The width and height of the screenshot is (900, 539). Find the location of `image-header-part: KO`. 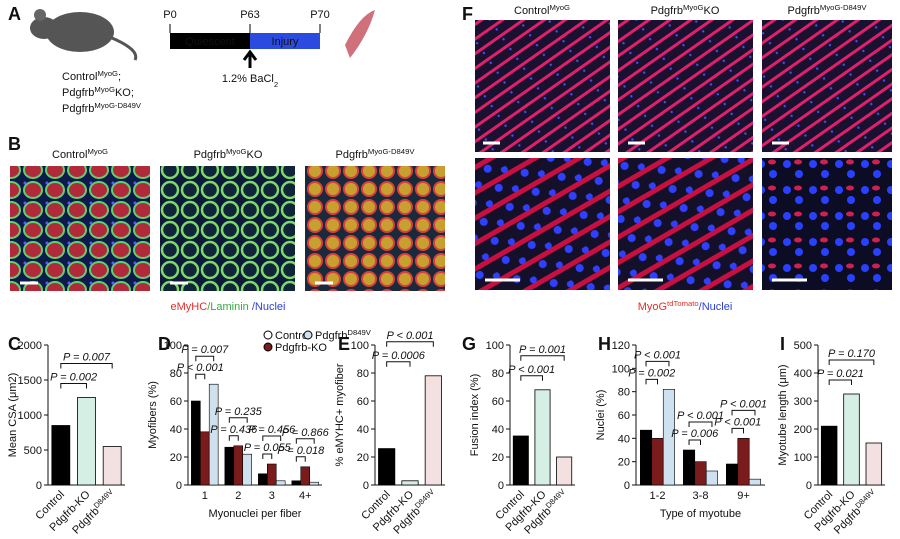

image-header-part: KO is located at coordinates (712, 11).